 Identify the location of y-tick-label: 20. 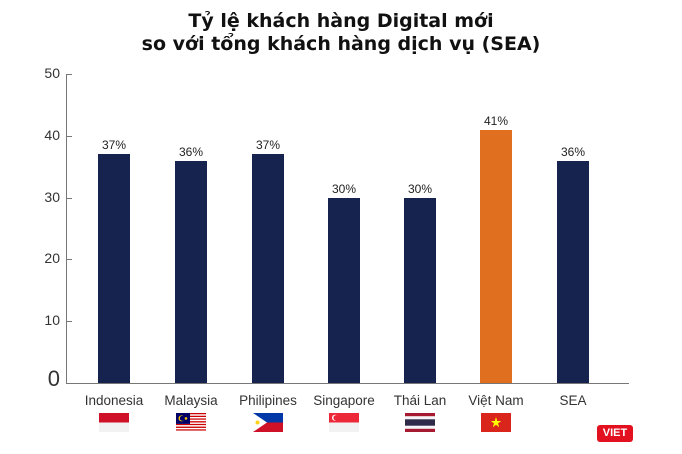
(52, 258).